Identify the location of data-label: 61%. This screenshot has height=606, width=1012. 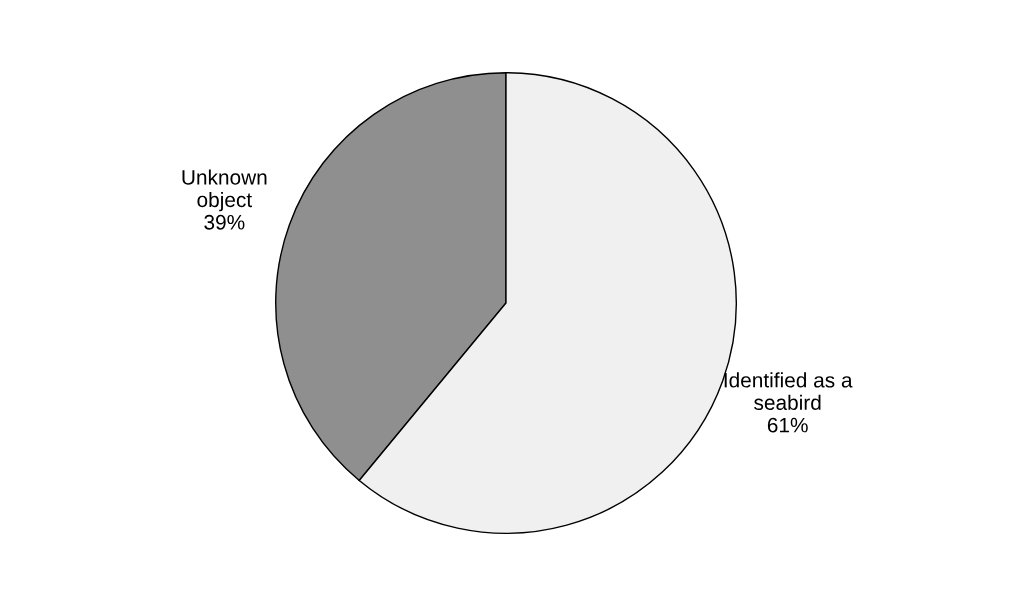
(787, 425).